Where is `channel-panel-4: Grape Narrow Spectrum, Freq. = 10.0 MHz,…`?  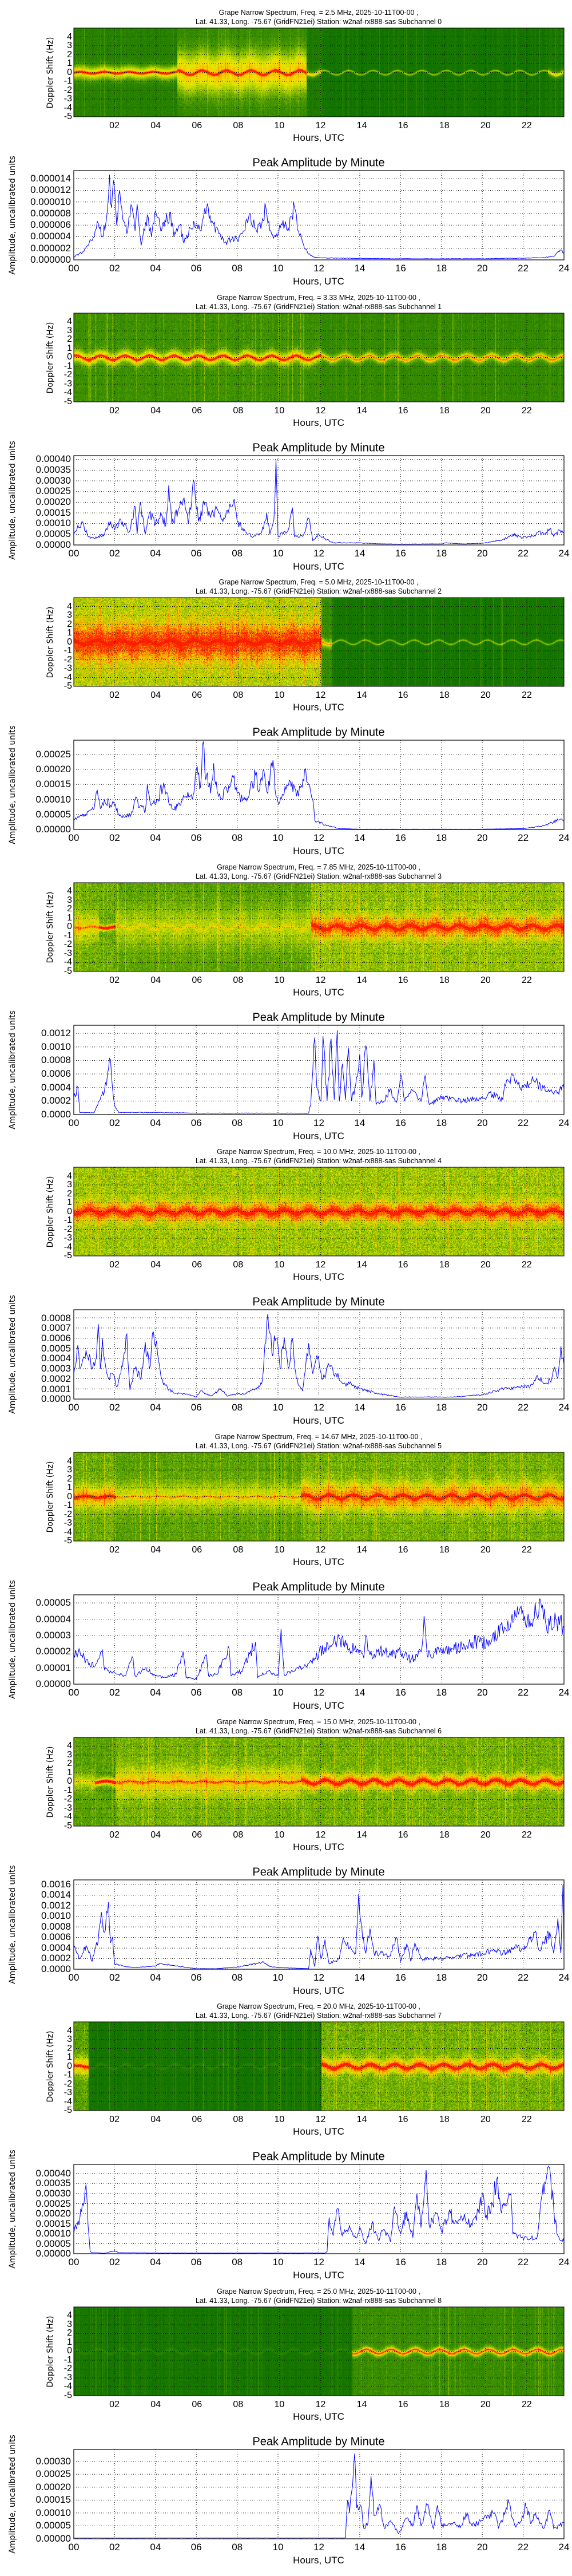
channel-panel-4: Grape Narrow Spectrum, Freq. = 10.0 MHz,… is located at coordinates (286, 1283).